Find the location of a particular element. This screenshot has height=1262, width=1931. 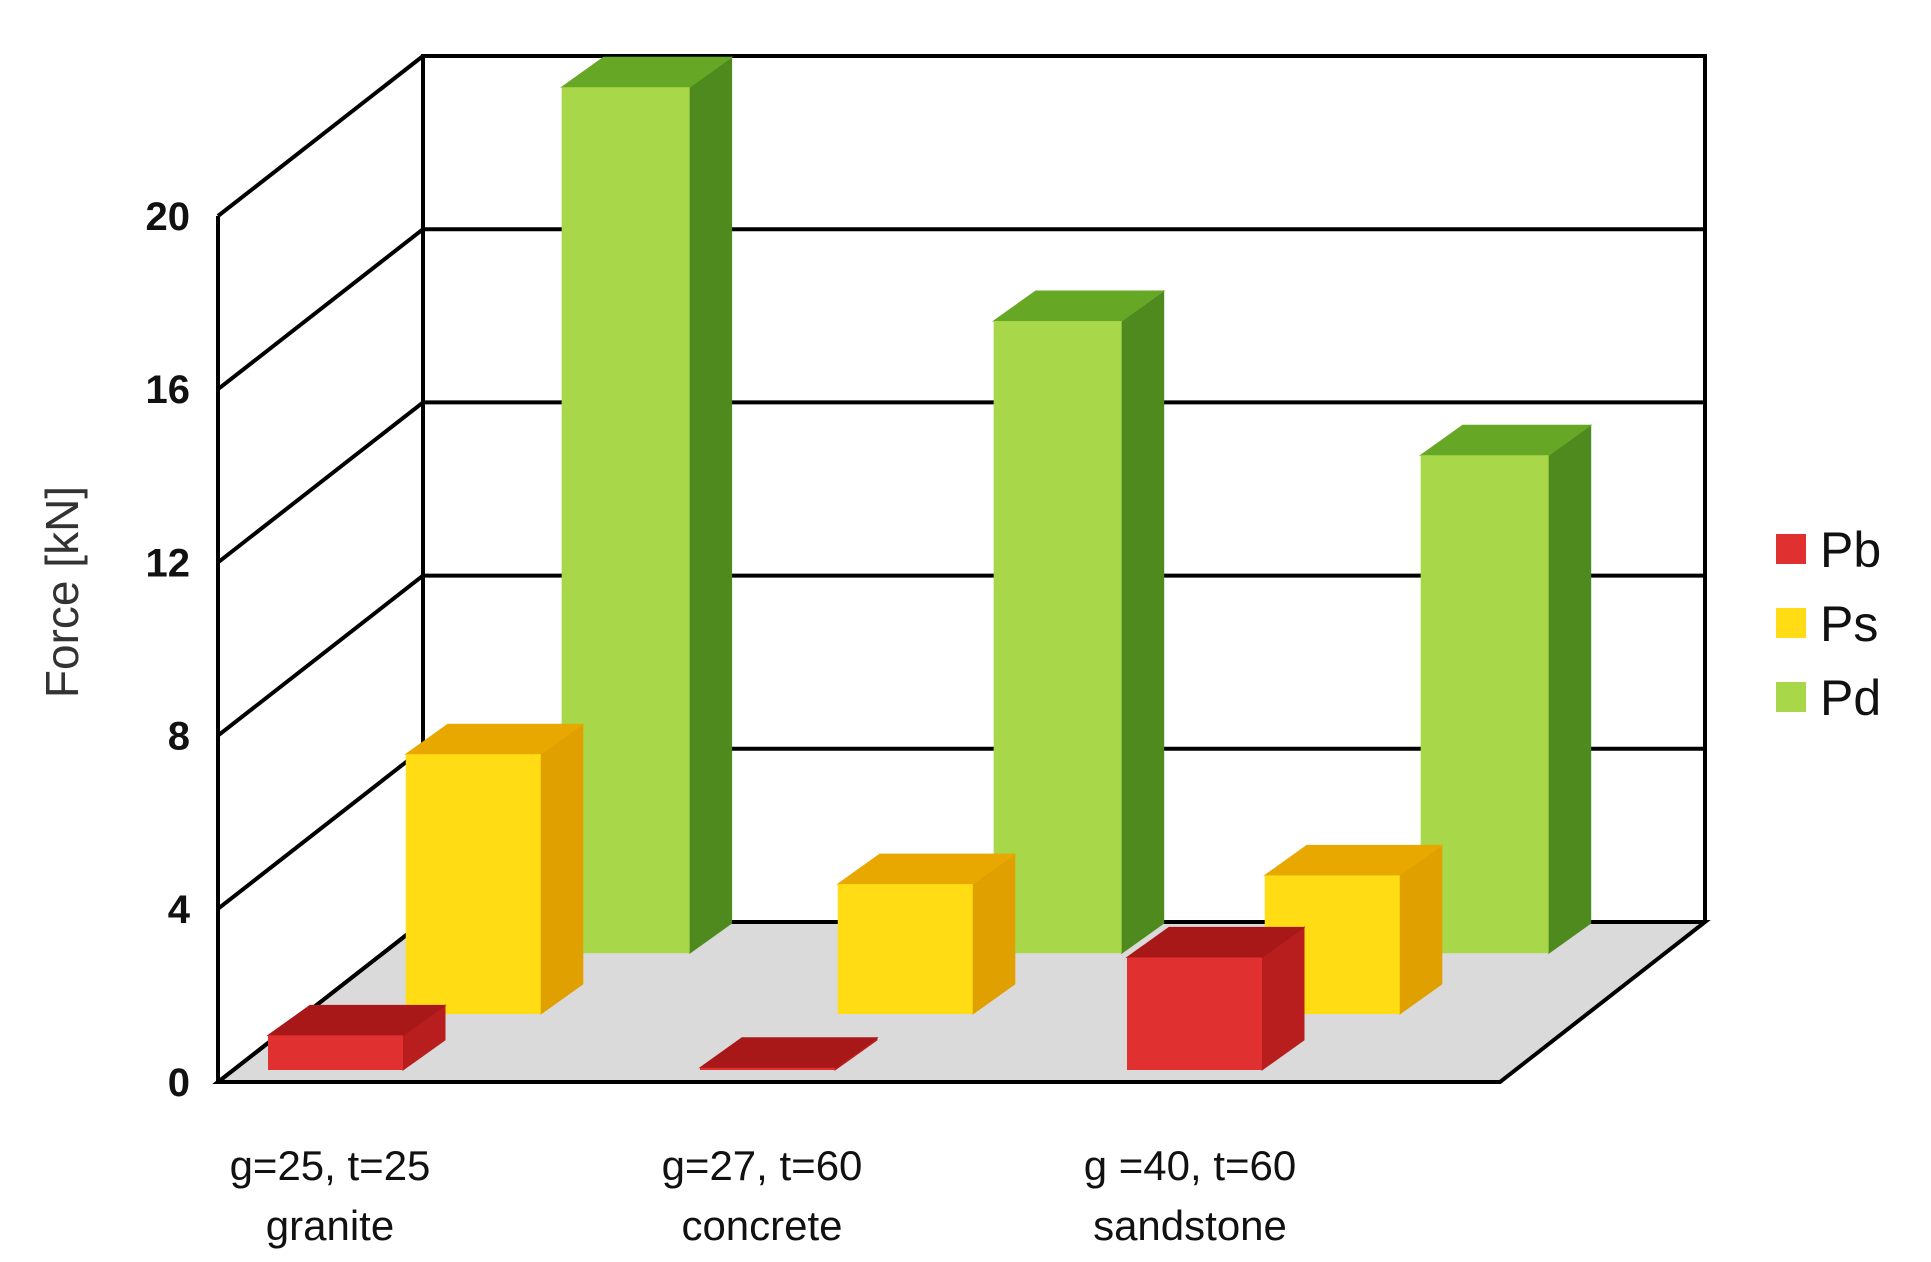

y-tick-label-3: 12 is located at coordinates (168, 563).